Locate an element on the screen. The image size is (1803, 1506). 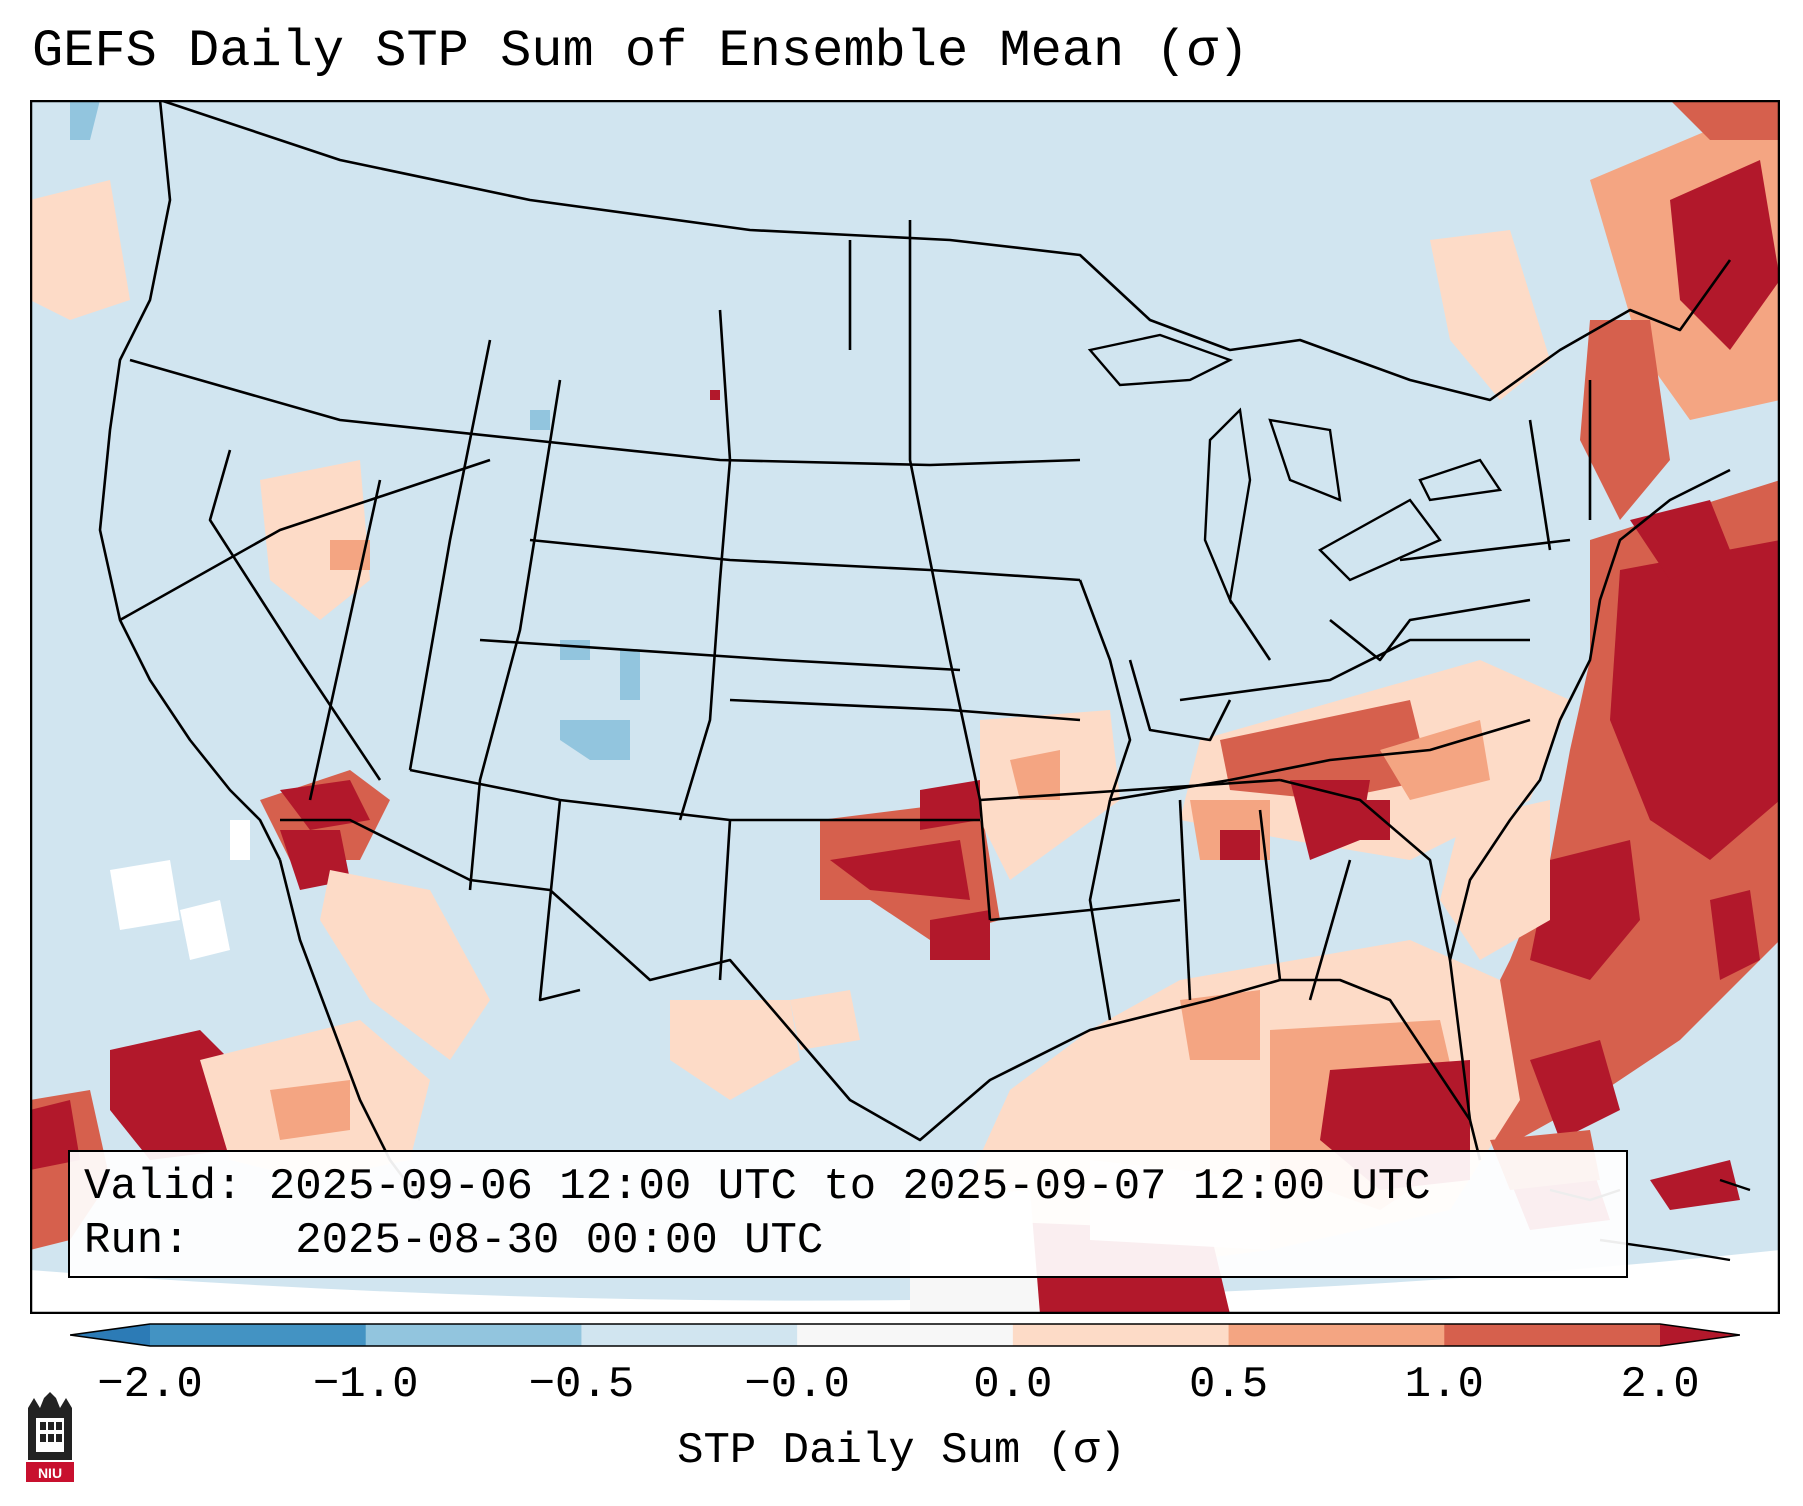
valid-label: Valid: is located at coordinates (163, 1187).